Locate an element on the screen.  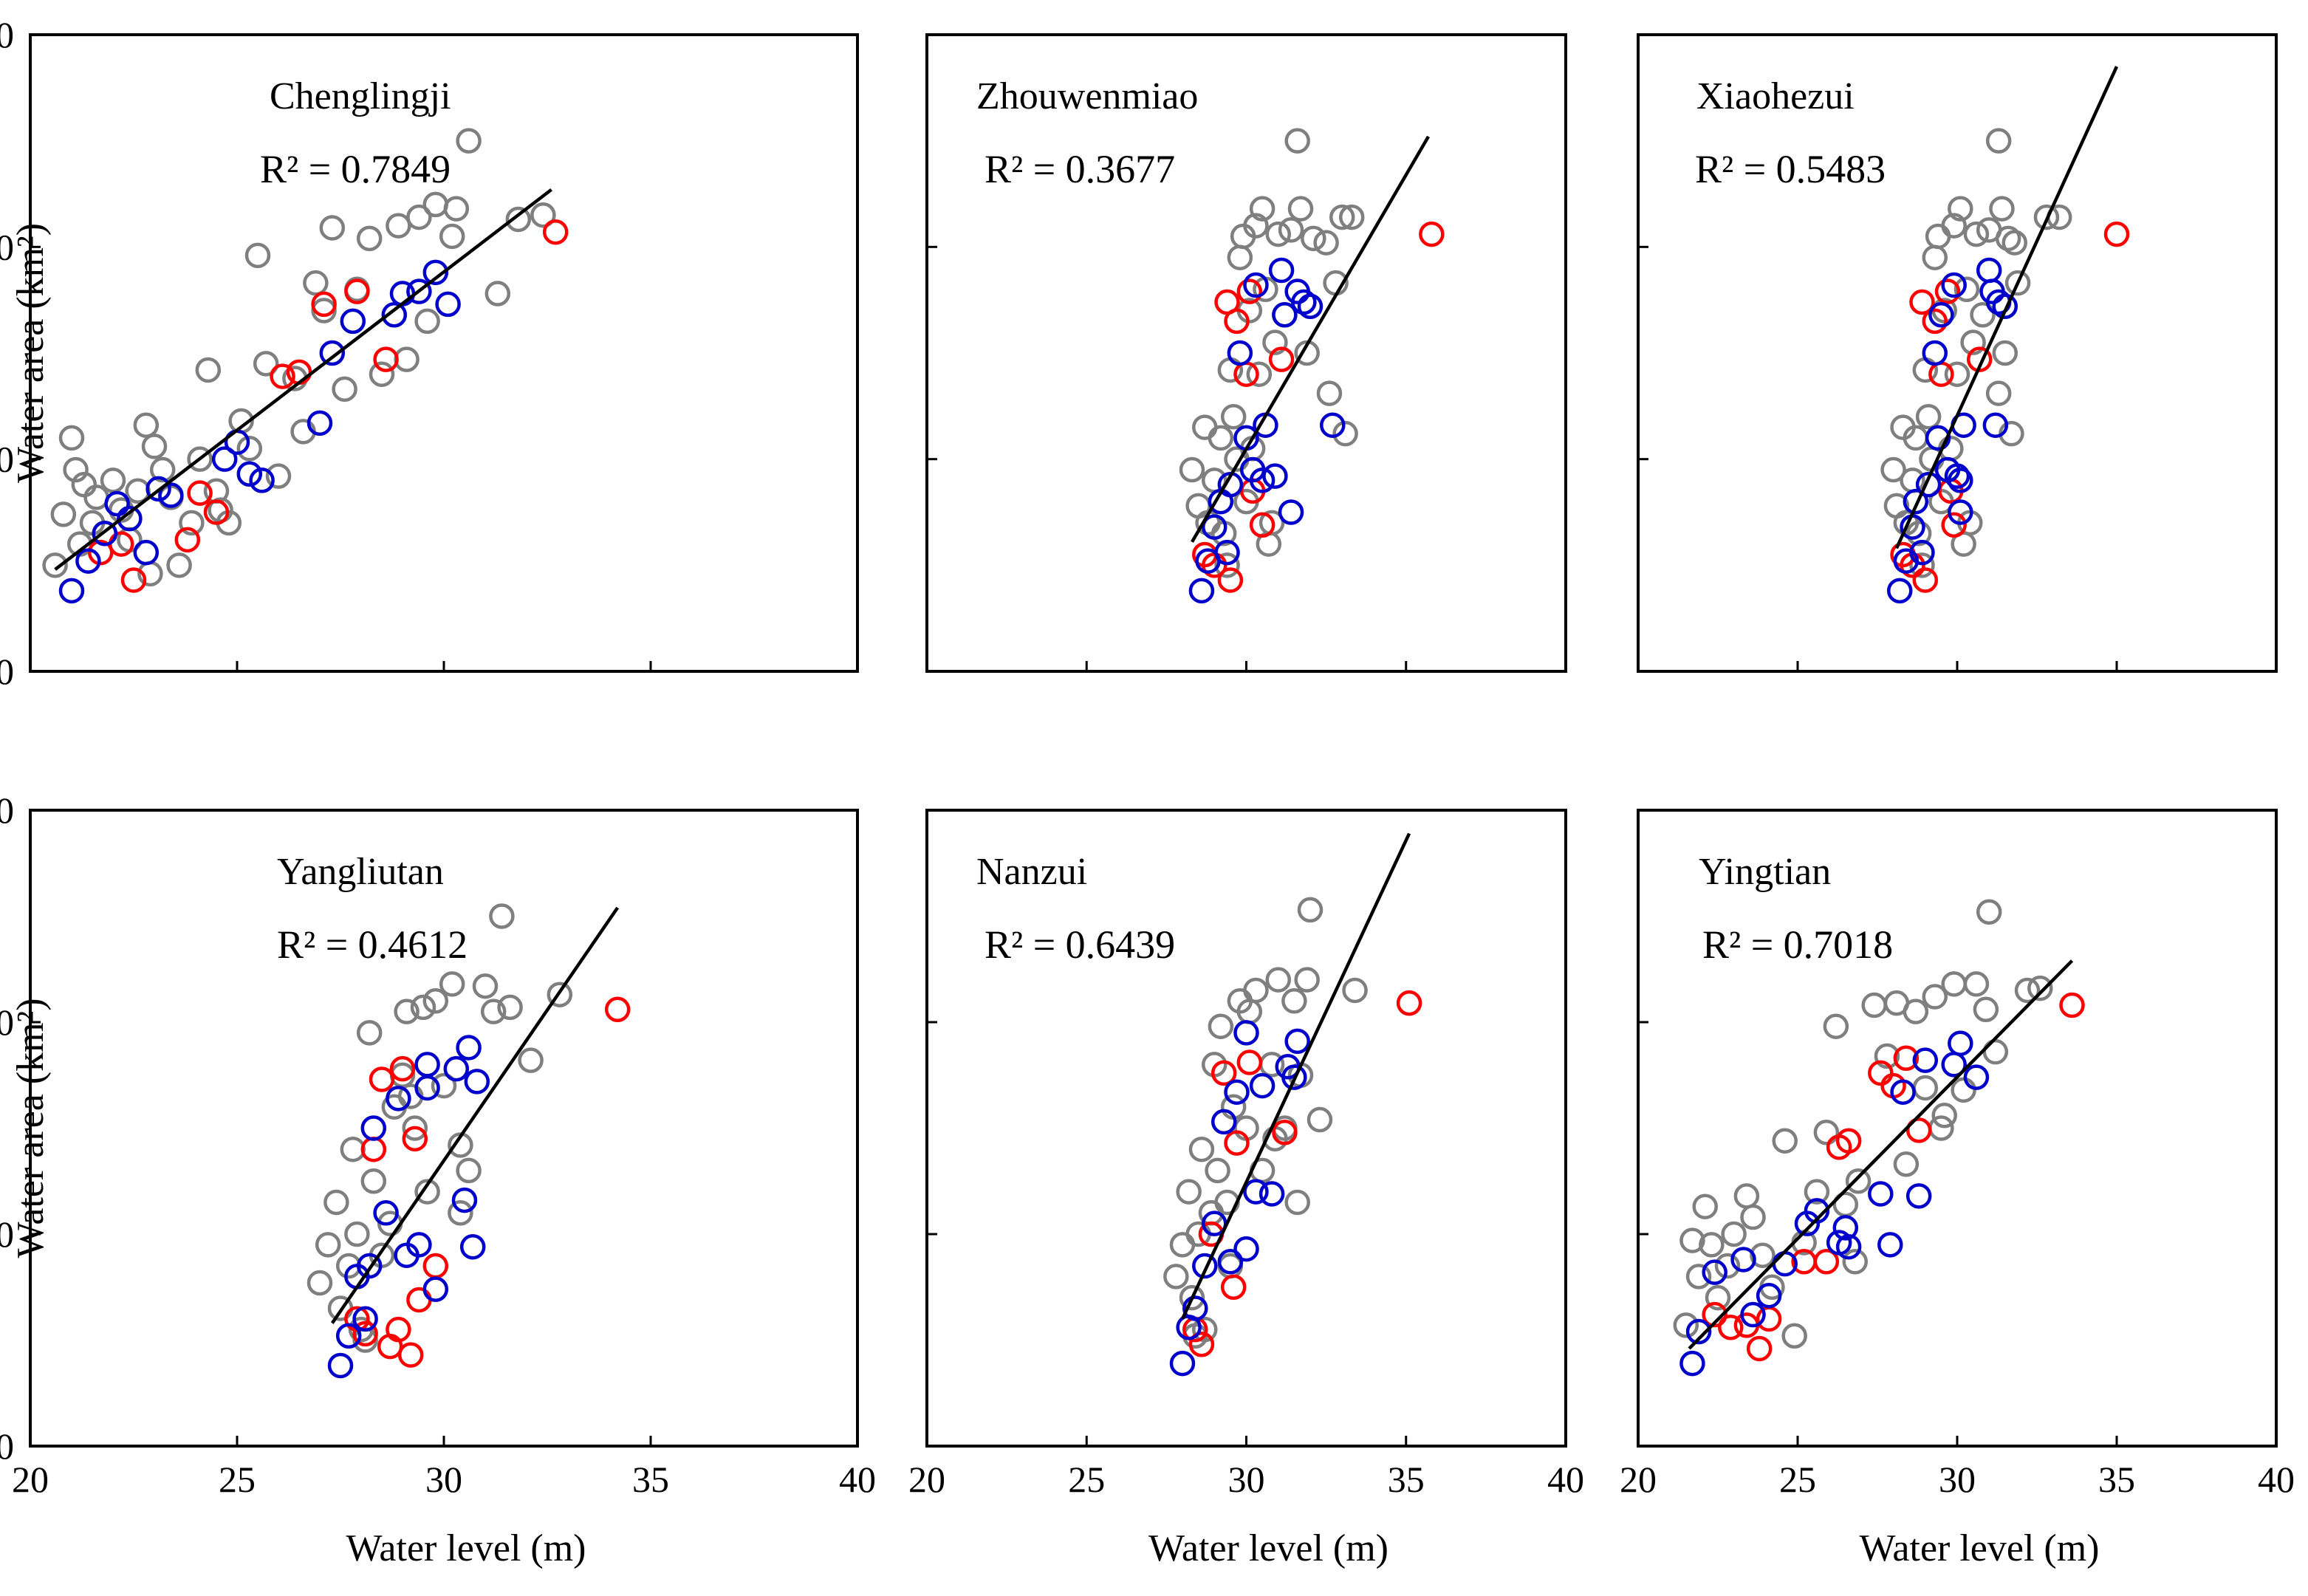
r-squared-label: R² = 0.3677 is located at coordinates (1080, 169).